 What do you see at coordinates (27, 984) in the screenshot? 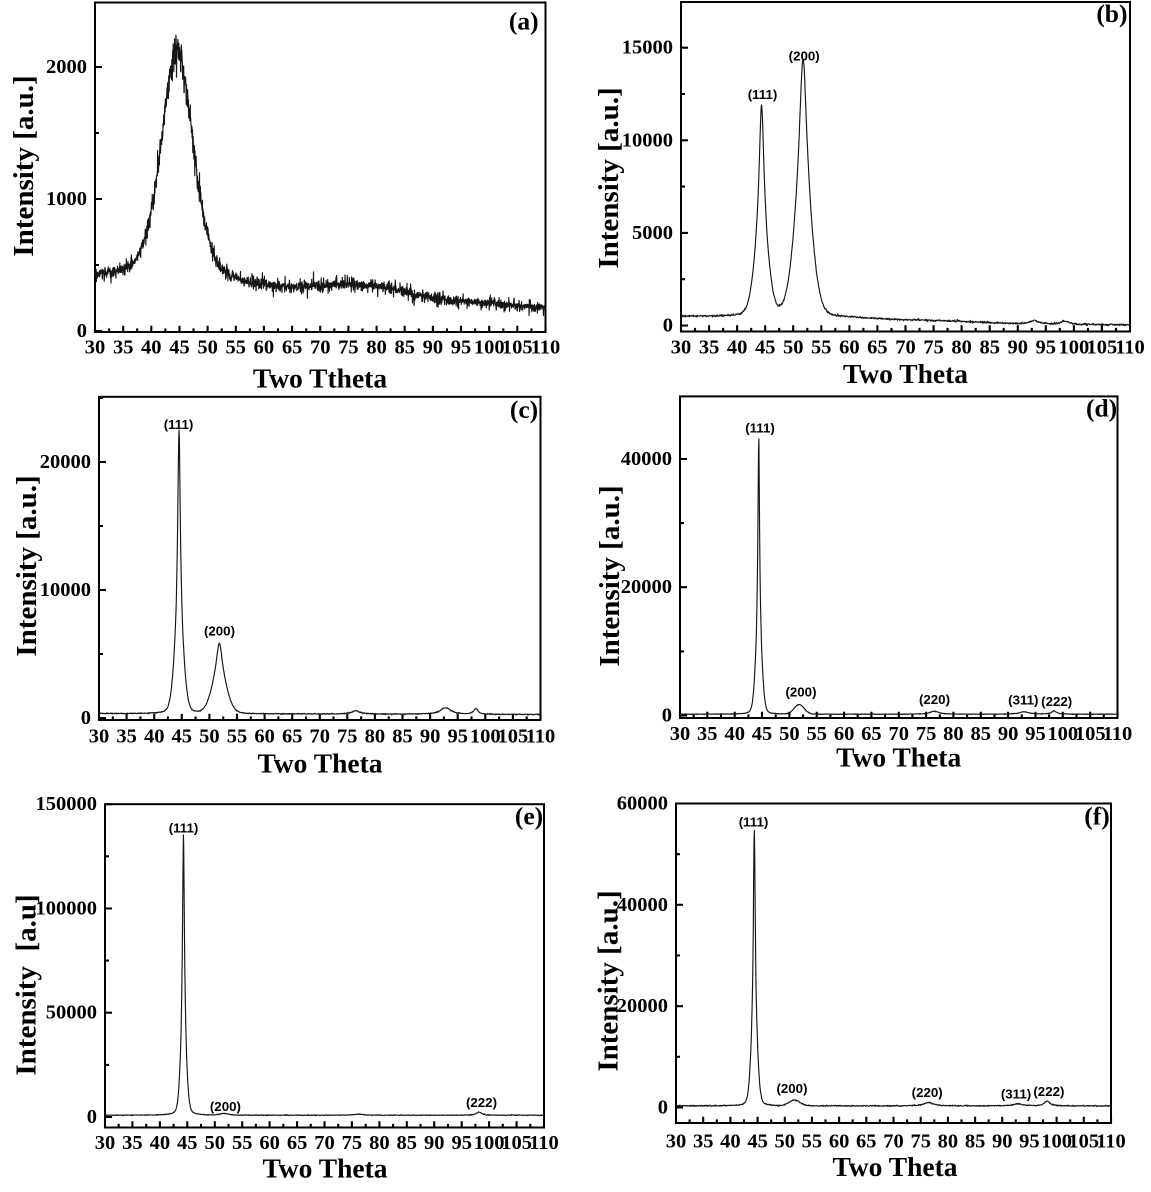
I see `svg-text: Intensity [a.u]` at bounding box center [27, 984].